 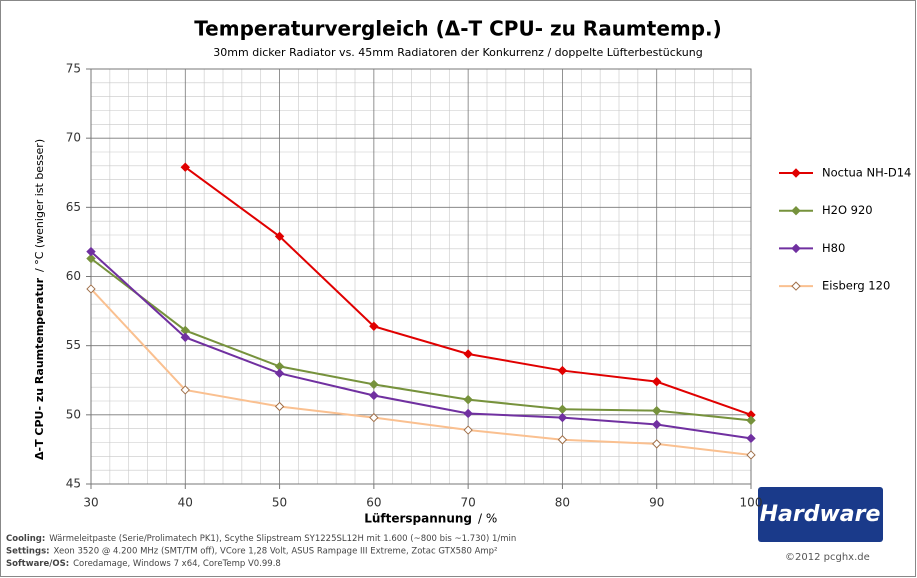 I want to click on y-tick-label: 55, so click(x=73, y=345).